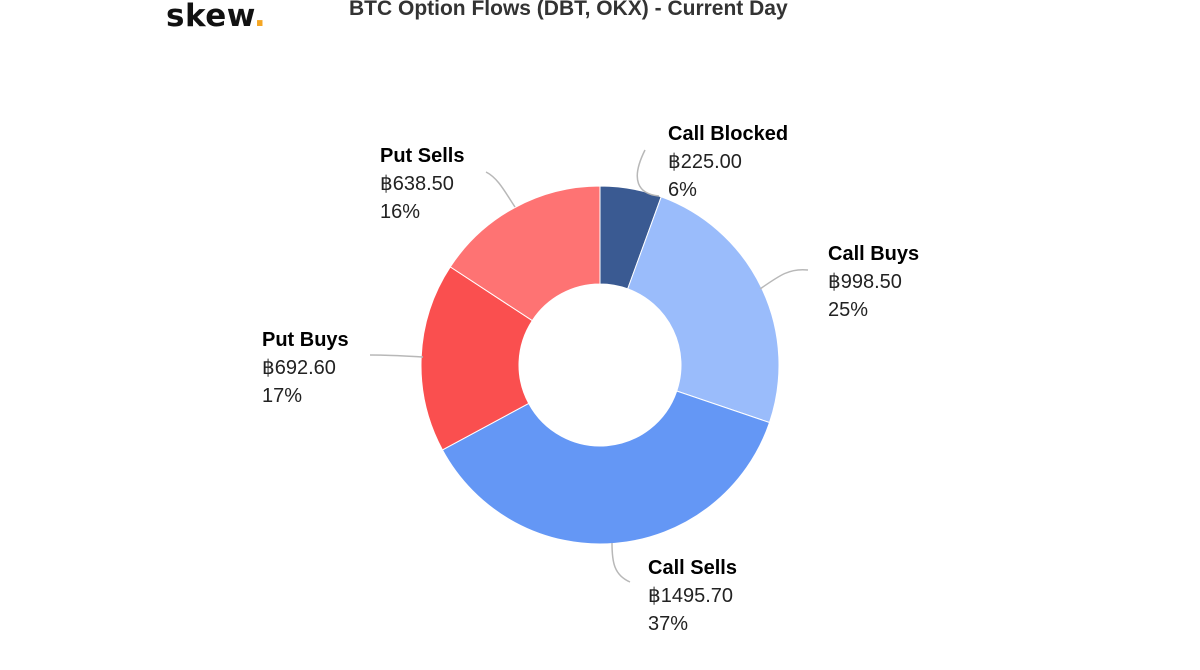 This screenshot has width=1200, height=670. I want to click on label-value-call-sells: ฿1495.70, so click(690, 596).